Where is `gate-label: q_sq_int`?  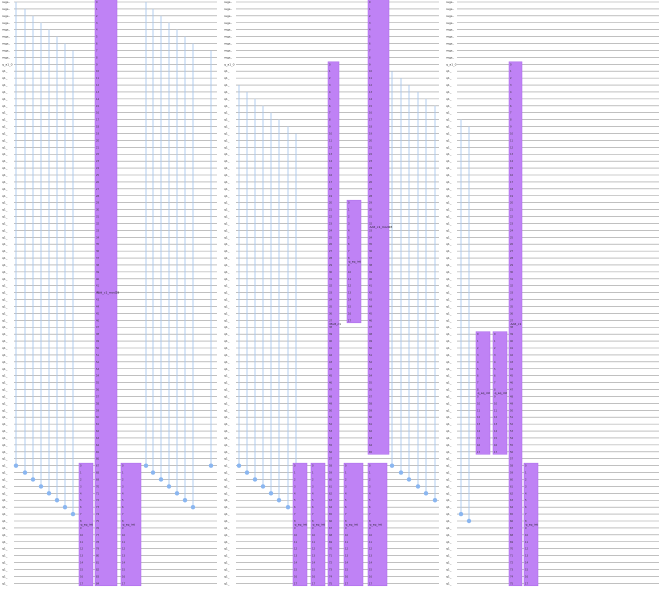
gate-label: q_sq_int is located at coordinates (87, 524).